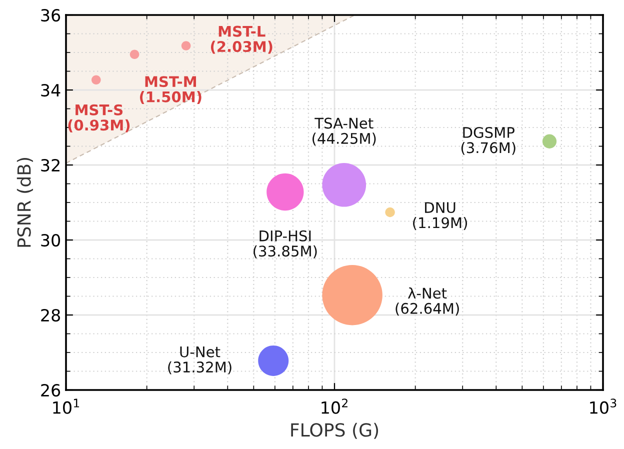 The width and height of the screenshot is (624, 449). What do you see at coordinates (335, 406) in the screenshot?
I see `x-tick-label: 10$^{2}$` at bounding box center [335, 406].